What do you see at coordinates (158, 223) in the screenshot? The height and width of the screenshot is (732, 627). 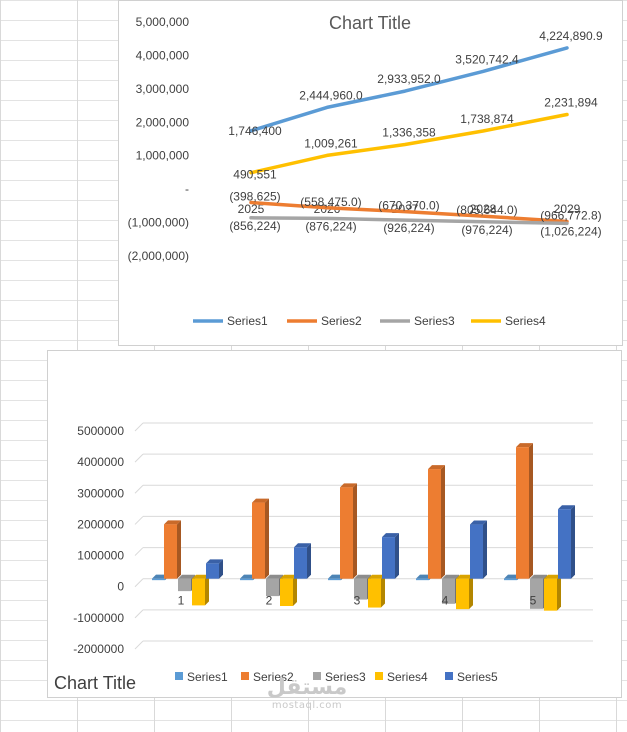 I see `y-tick-label: (1,000,000)` at bounding box center [158, 223].